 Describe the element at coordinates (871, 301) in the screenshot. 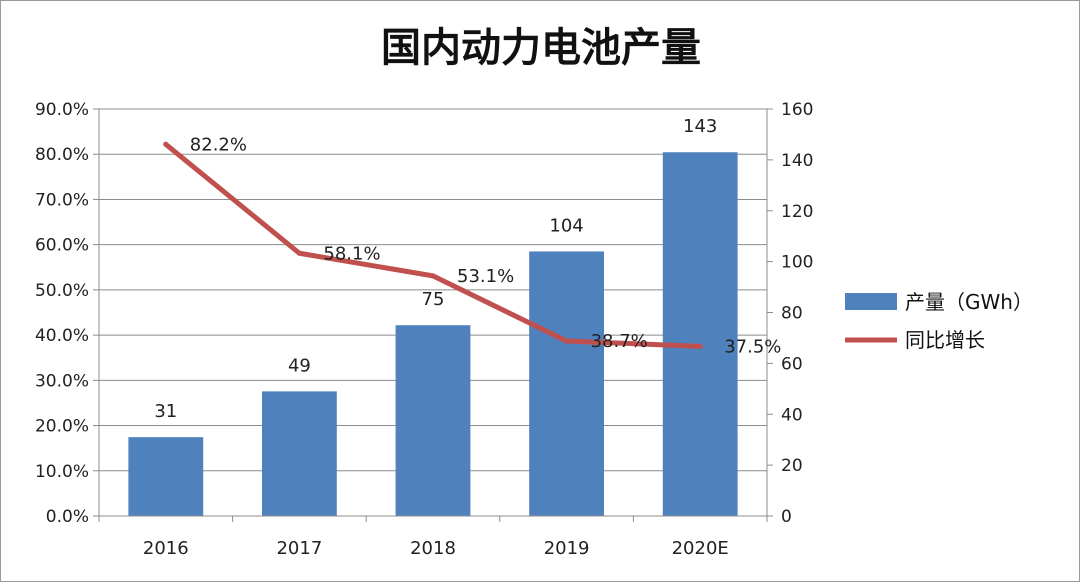

I see `legend-swatch-bar` at that location.